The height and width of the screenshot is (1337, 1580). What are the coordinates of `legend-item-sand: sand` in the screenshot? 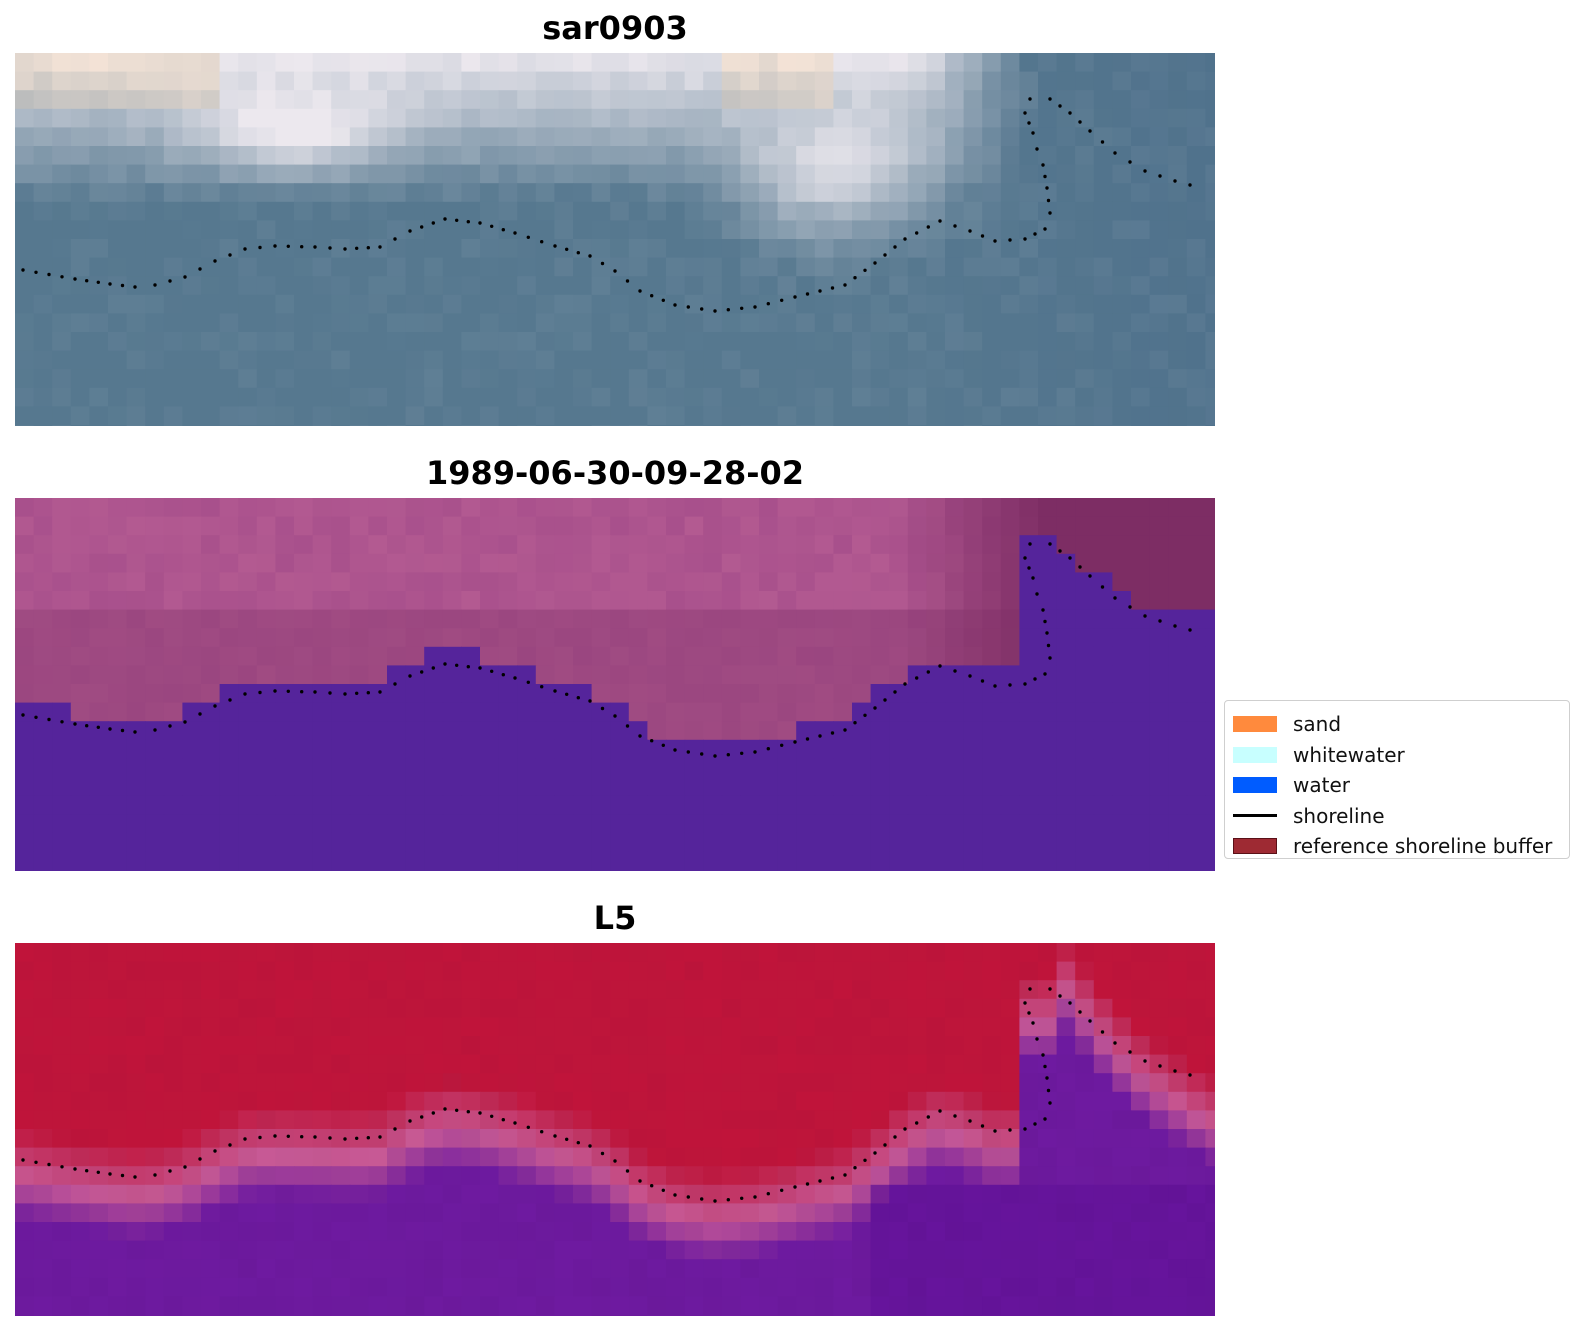 It's located at (1397, 724).